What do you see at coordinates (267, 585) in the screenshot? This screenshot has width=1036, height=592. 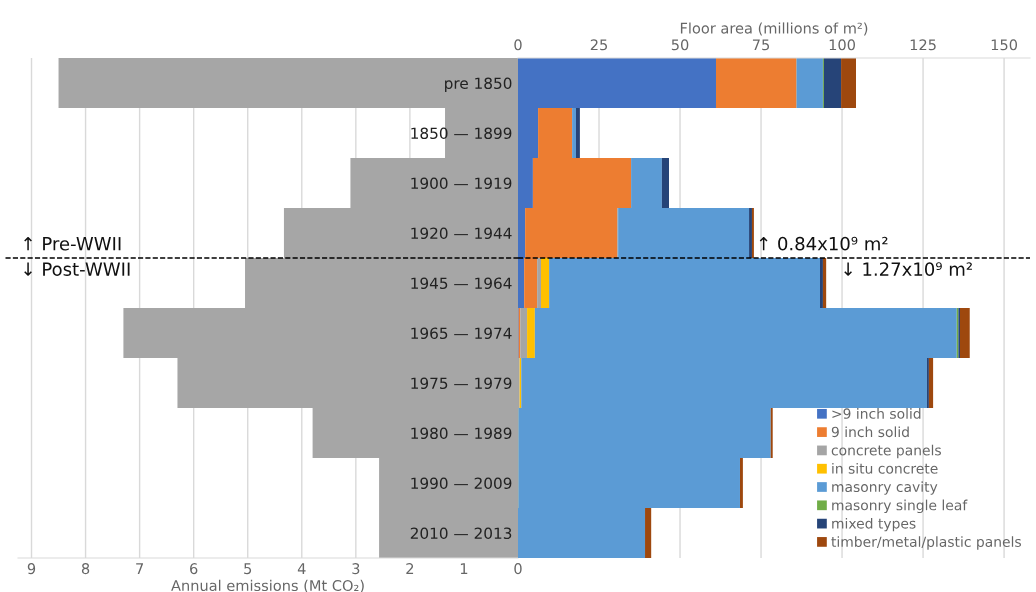 I see `x-axis-title: Annual emissions (Mt CO₂)` at bounding box center [267, 585].